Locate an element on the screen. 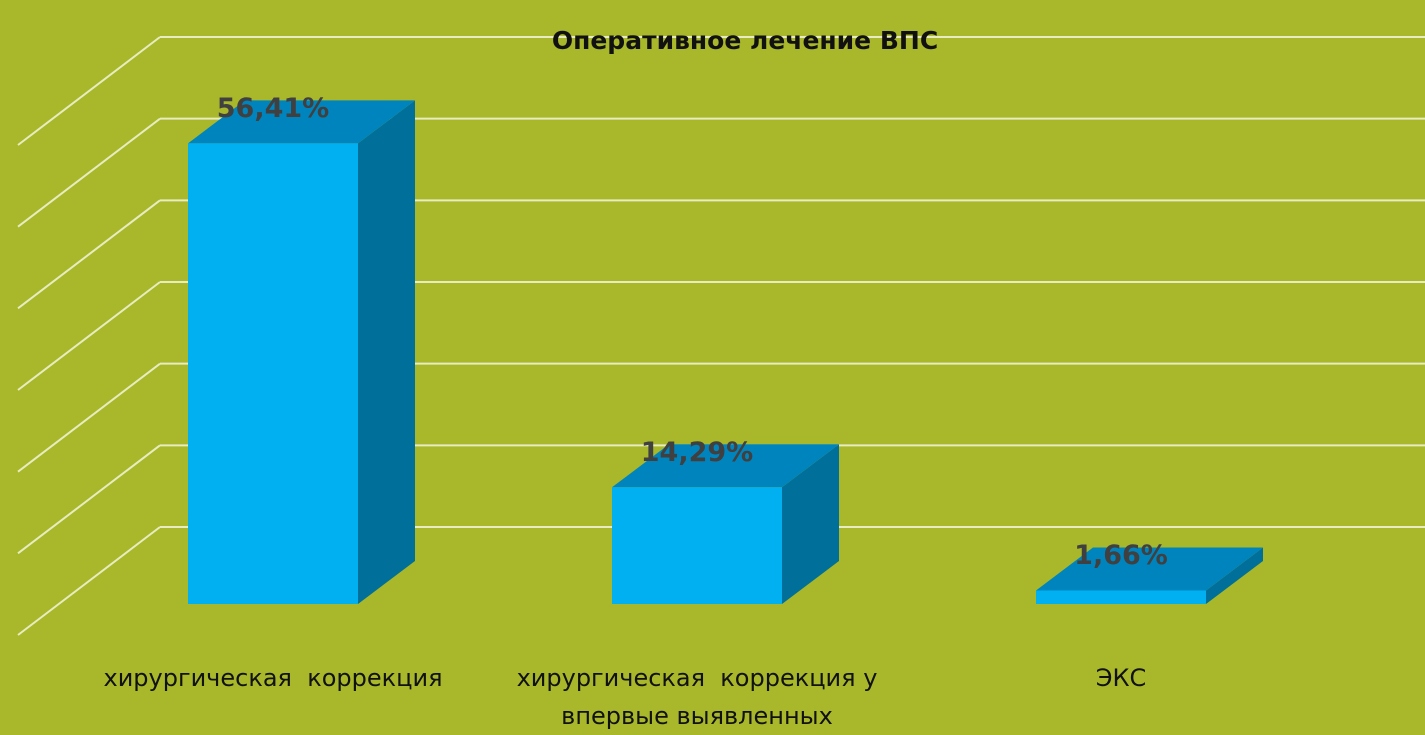 The height and width of the screenshot is (735, 1425). x-tick-label: хирургическая коррекция is located at coordinates (273, 678).